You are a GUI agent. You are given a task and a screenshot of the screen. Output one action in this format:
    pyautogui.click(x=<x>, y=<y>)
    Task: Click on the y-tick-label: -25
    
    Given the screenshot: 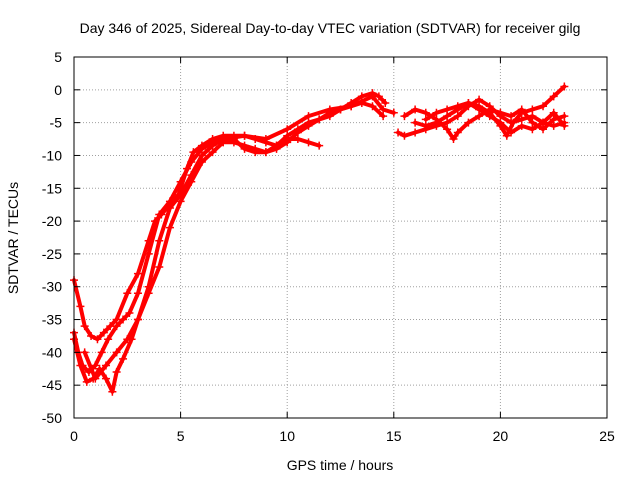 What is the action you would take?
    pyautogui.click(x=52, y=254)
    